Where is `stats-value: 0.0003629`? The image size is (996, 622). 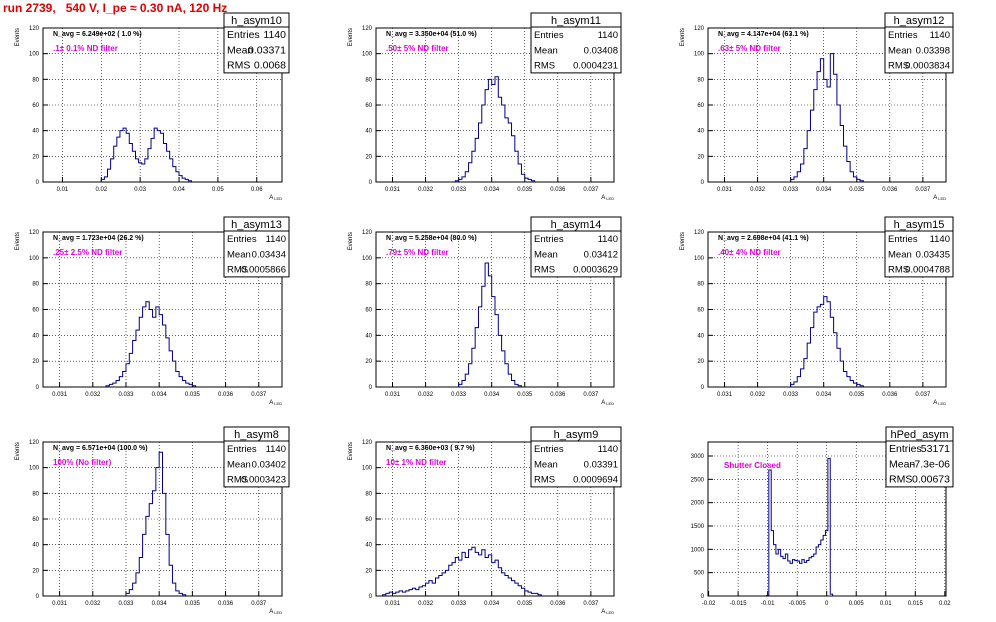 stats-value: 0.0003629 is located at coordinates (595, 270).